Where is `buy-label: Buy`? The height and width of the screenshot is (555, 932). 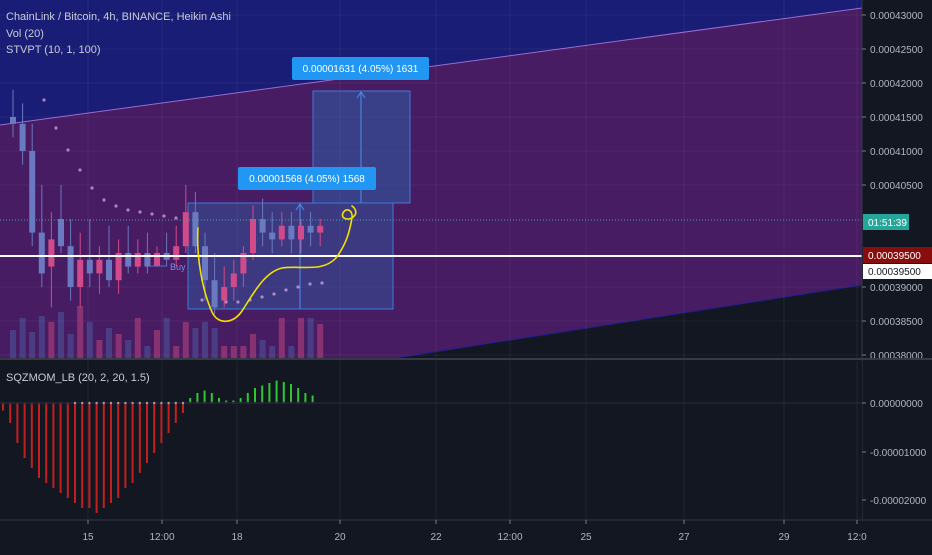
buy-label: Buy is located at coordinates (178, 267).